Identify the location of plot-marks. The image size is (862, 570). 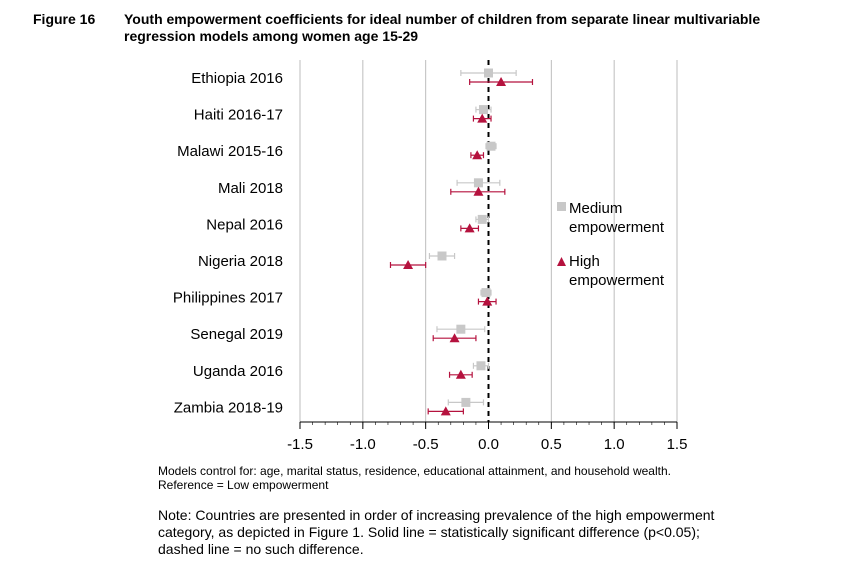
(461, 242).